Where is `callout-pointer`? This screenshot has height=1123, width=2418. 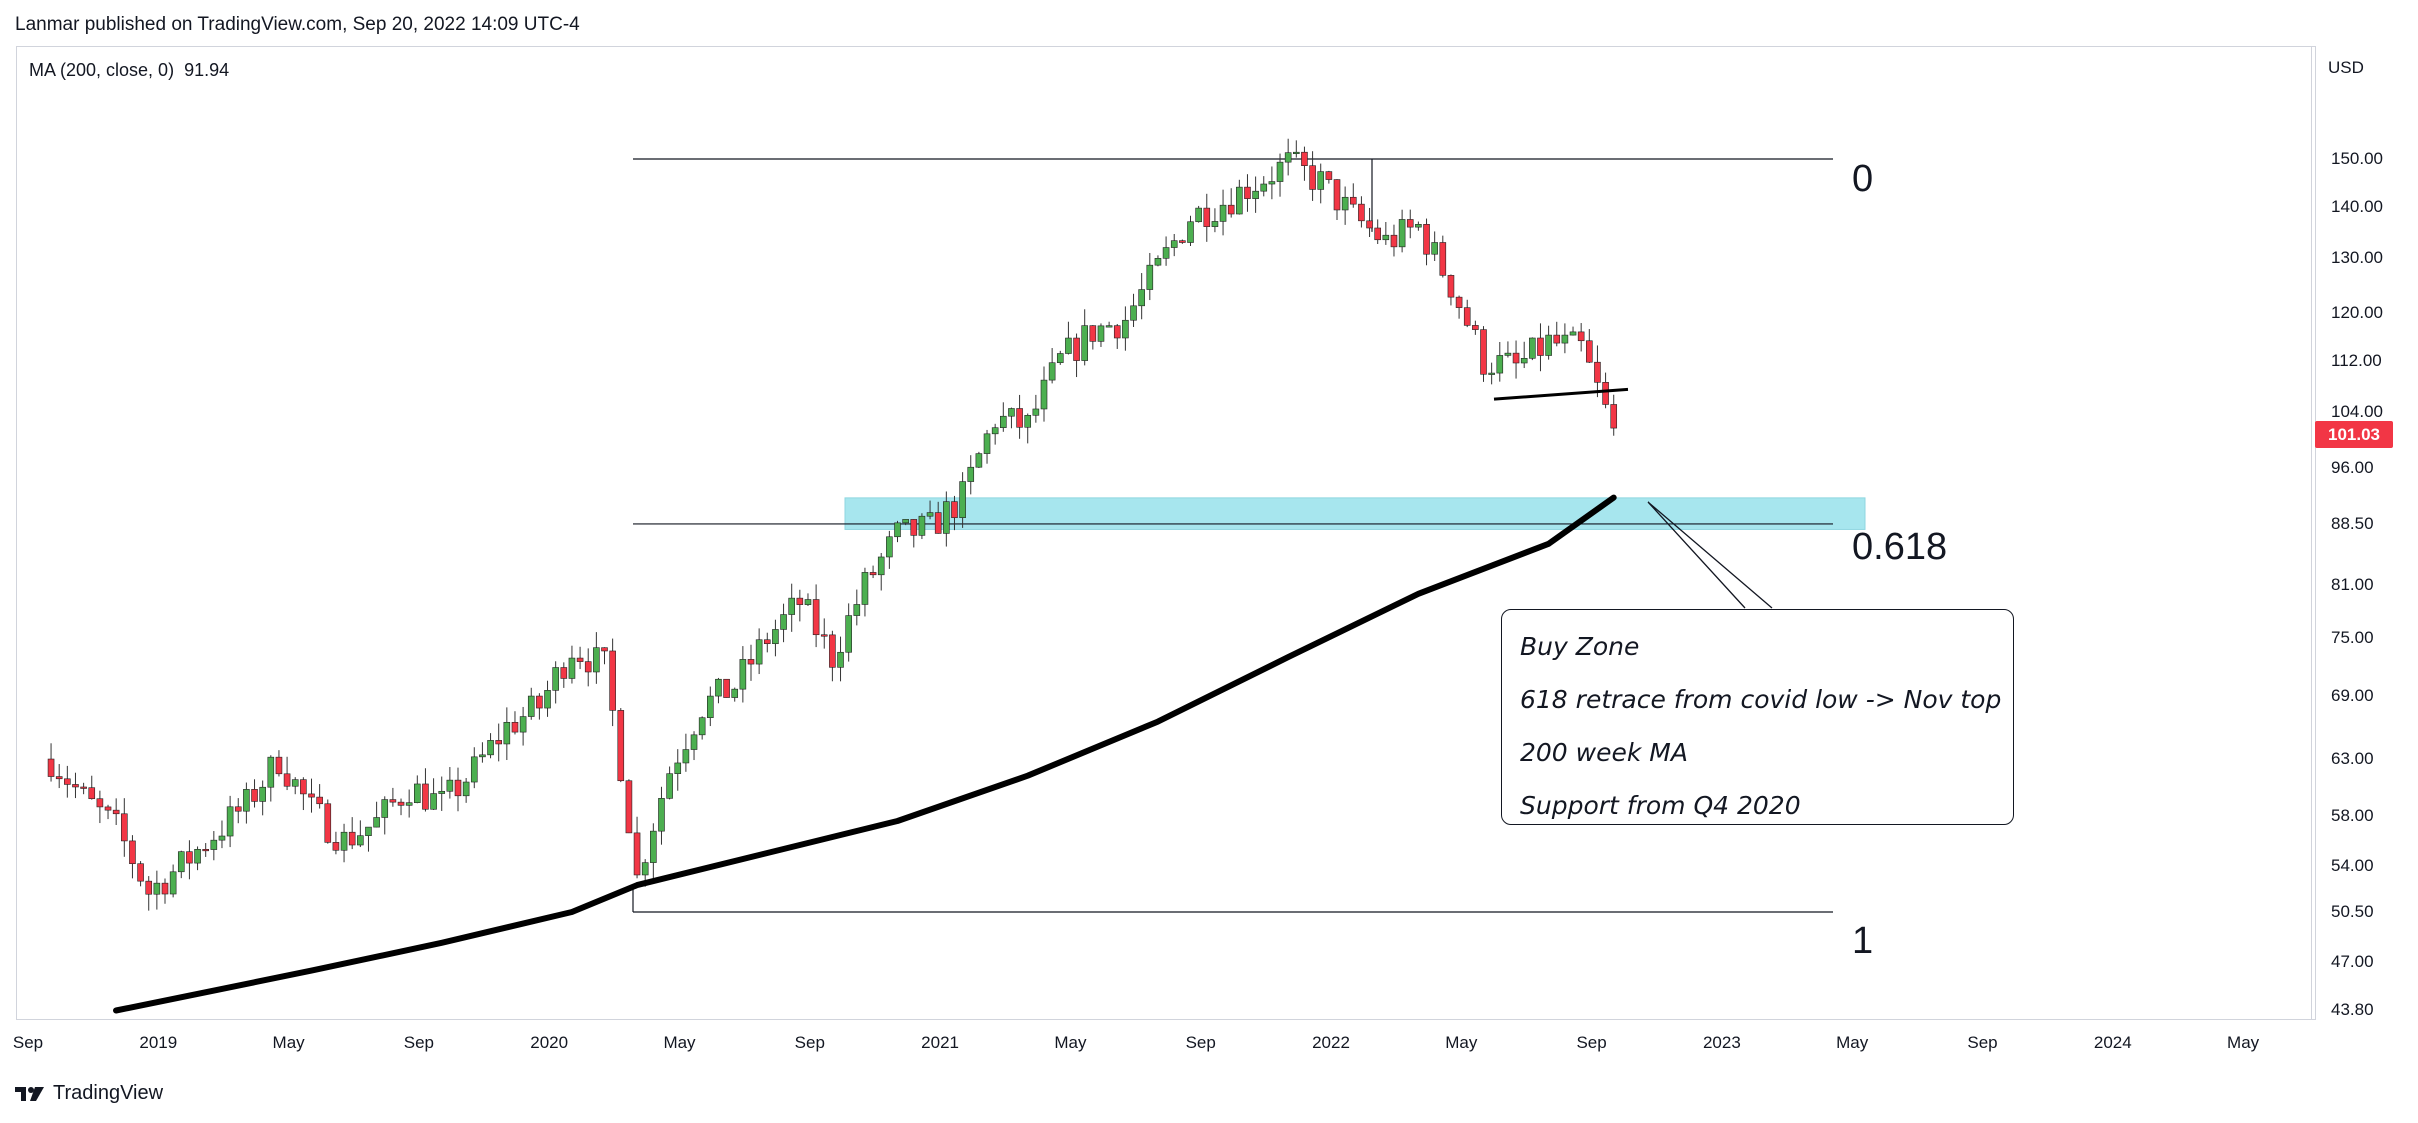 callout-pointer is located at coordinates (1710, 555).